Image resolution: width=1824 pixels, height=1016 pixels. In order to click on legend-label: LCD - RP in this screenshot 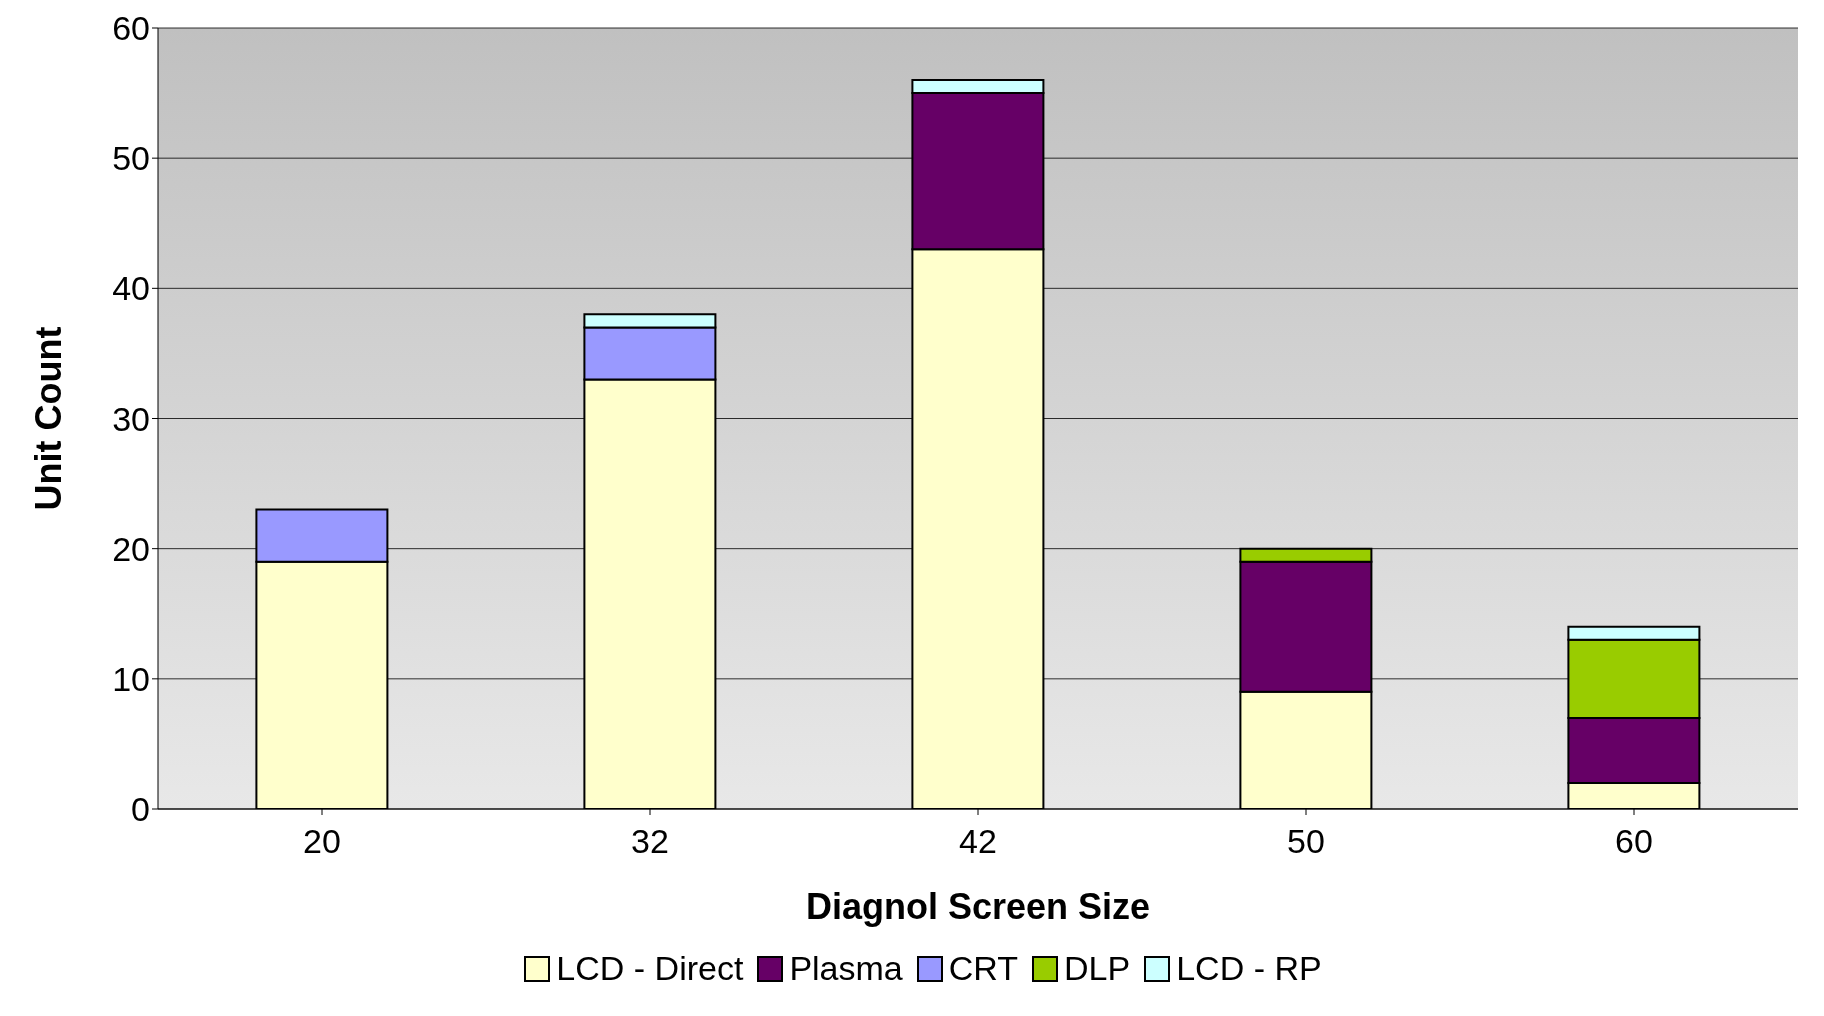, I will do `click(1249, 968)`.